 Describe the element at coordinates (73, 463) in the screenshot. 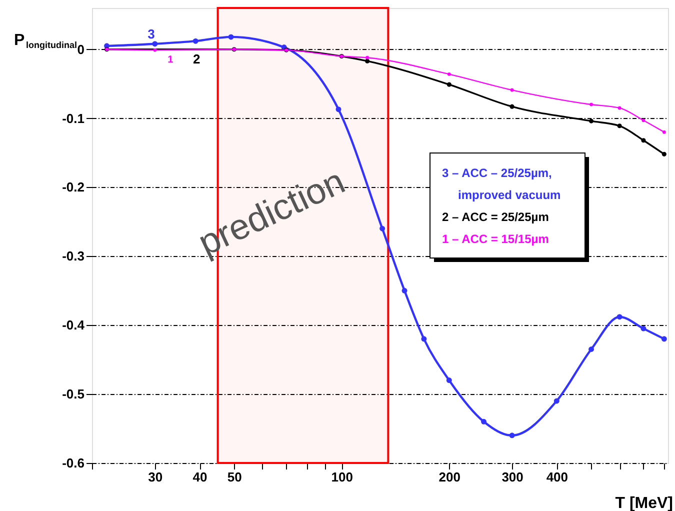

I see `y-tick-label: -0.6` at that location.